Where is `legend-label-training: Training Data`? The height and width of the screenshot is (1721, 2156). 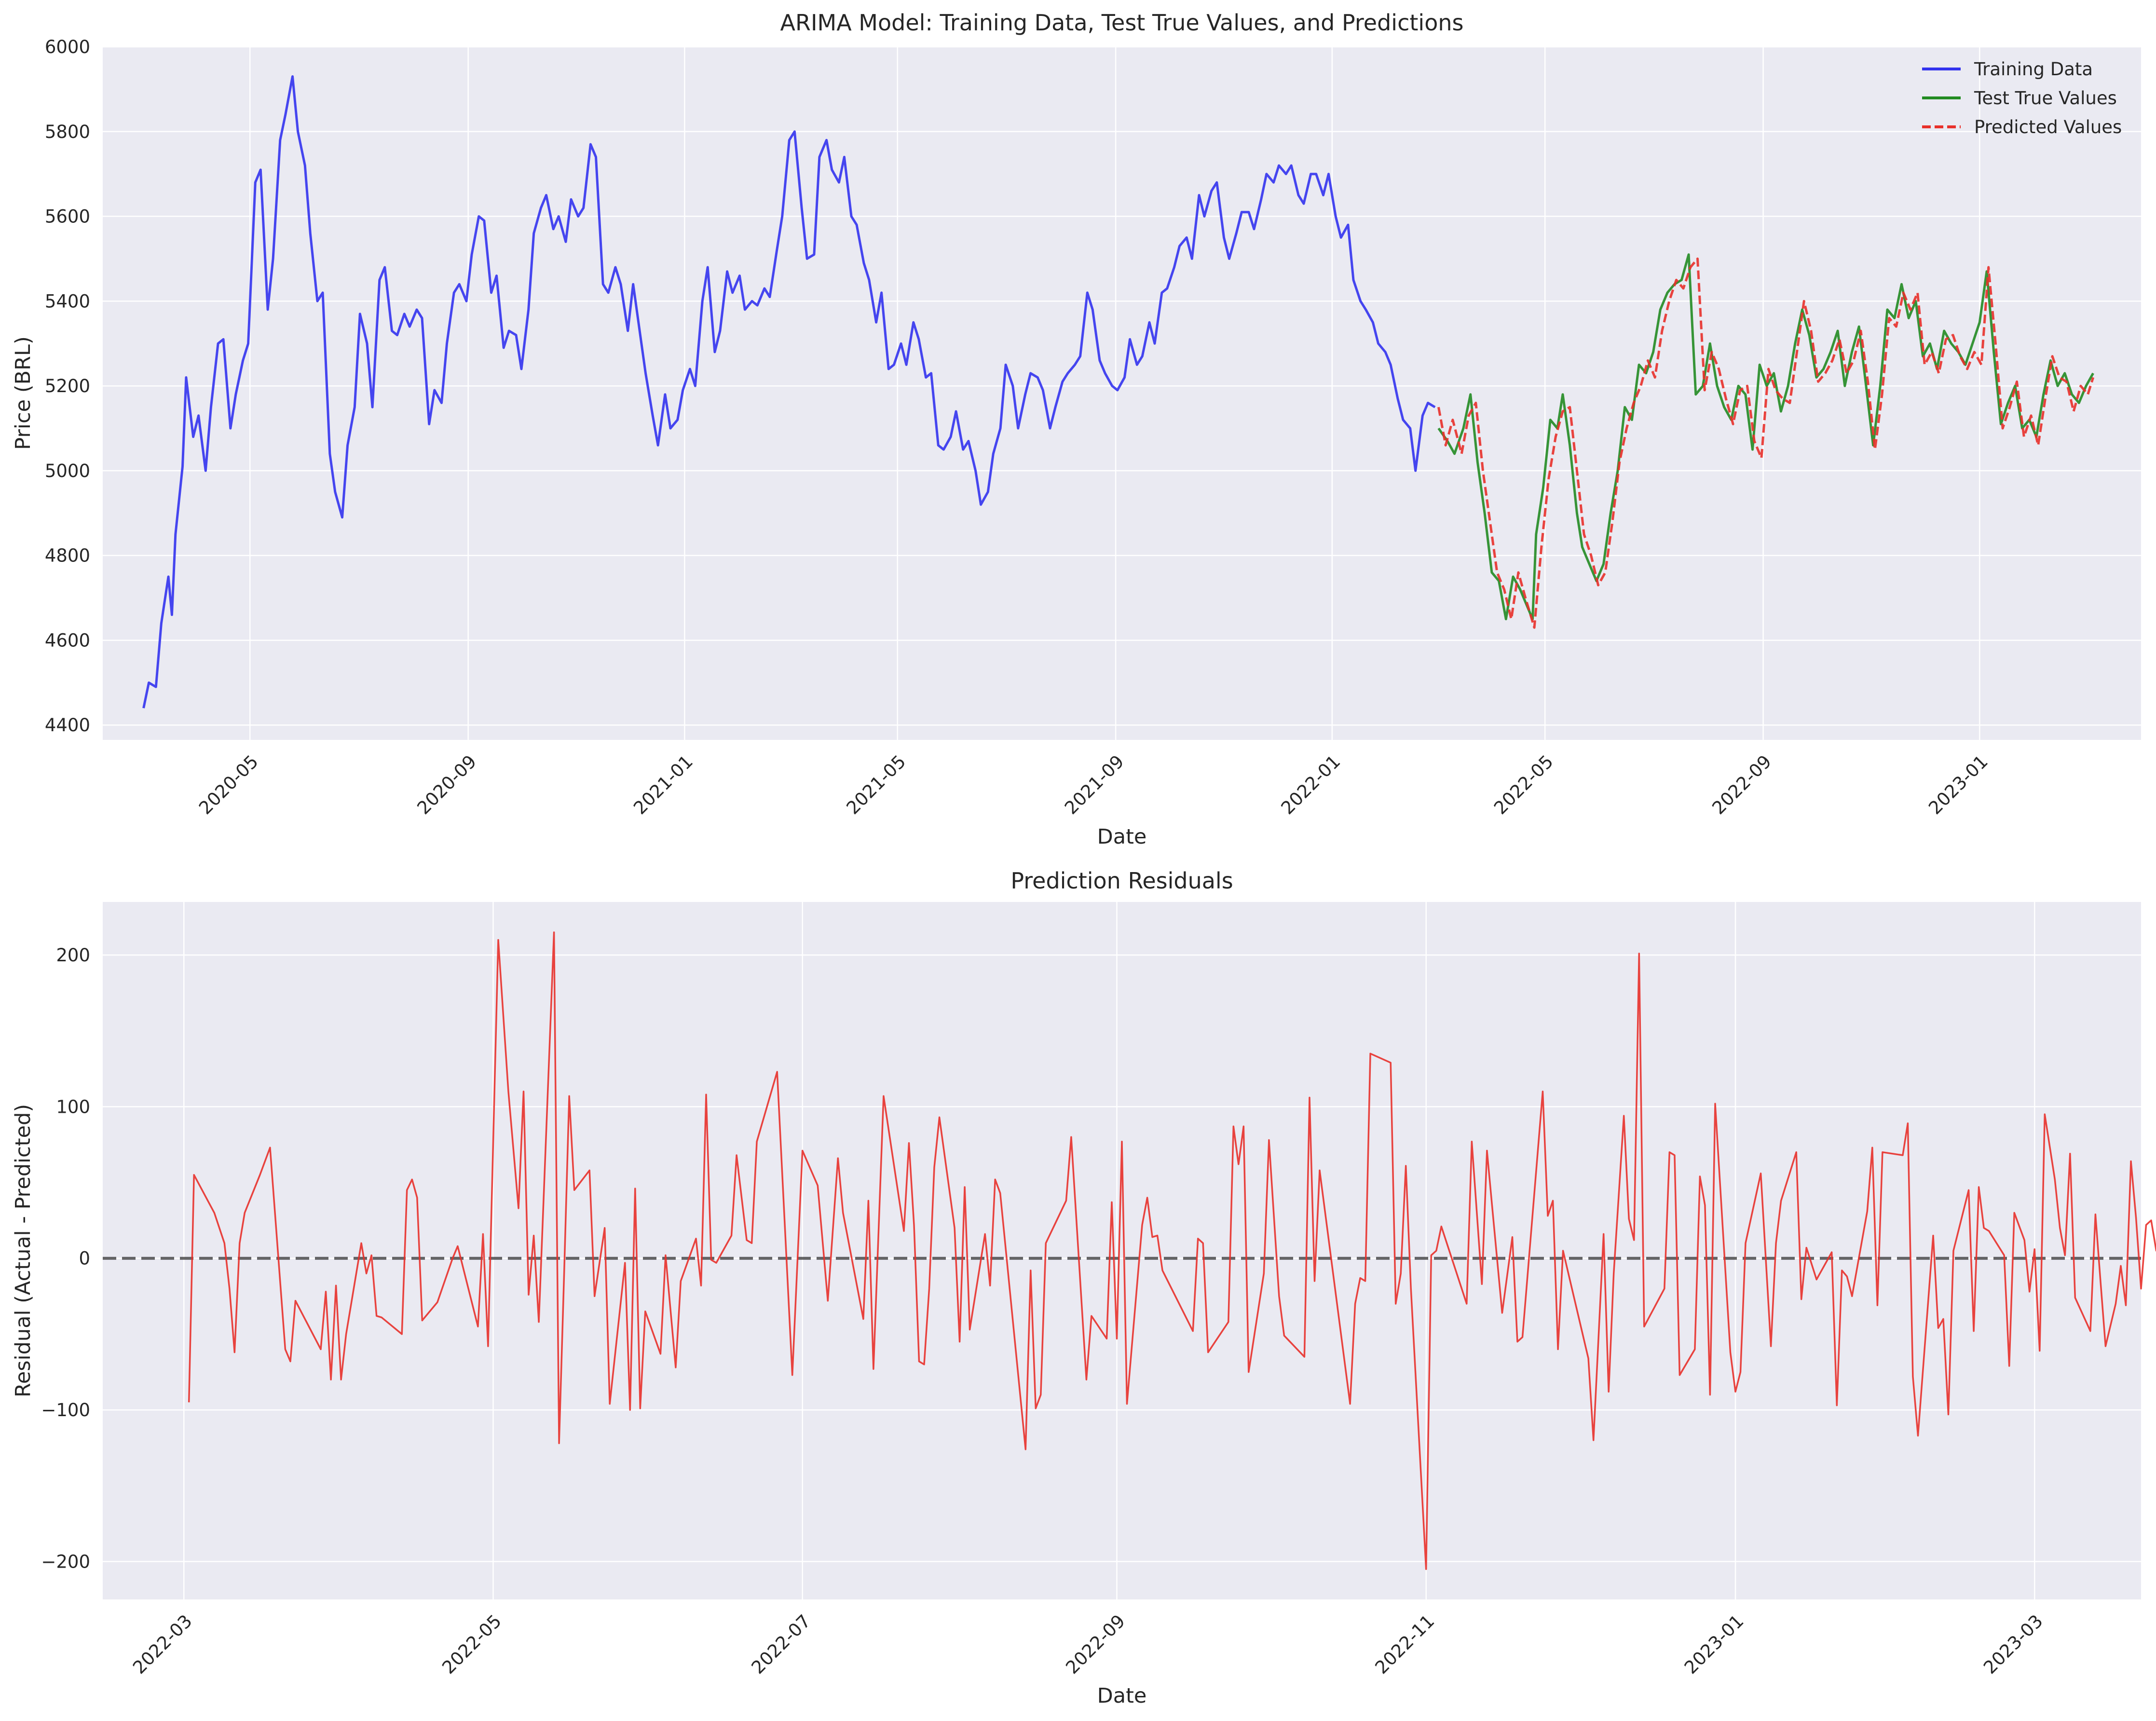
legend-label-training: Training Data is located at coordinates (2033, 69).